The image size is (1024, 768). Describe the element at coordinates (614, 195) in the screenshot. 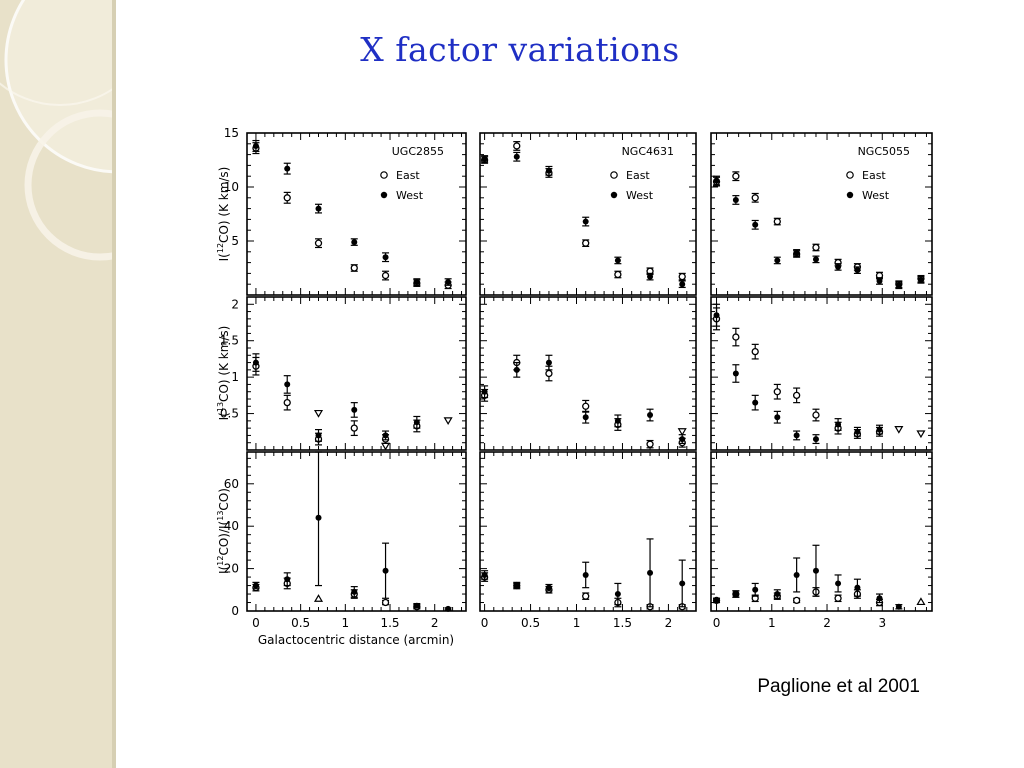

I see `legend-marker-west` at that location.